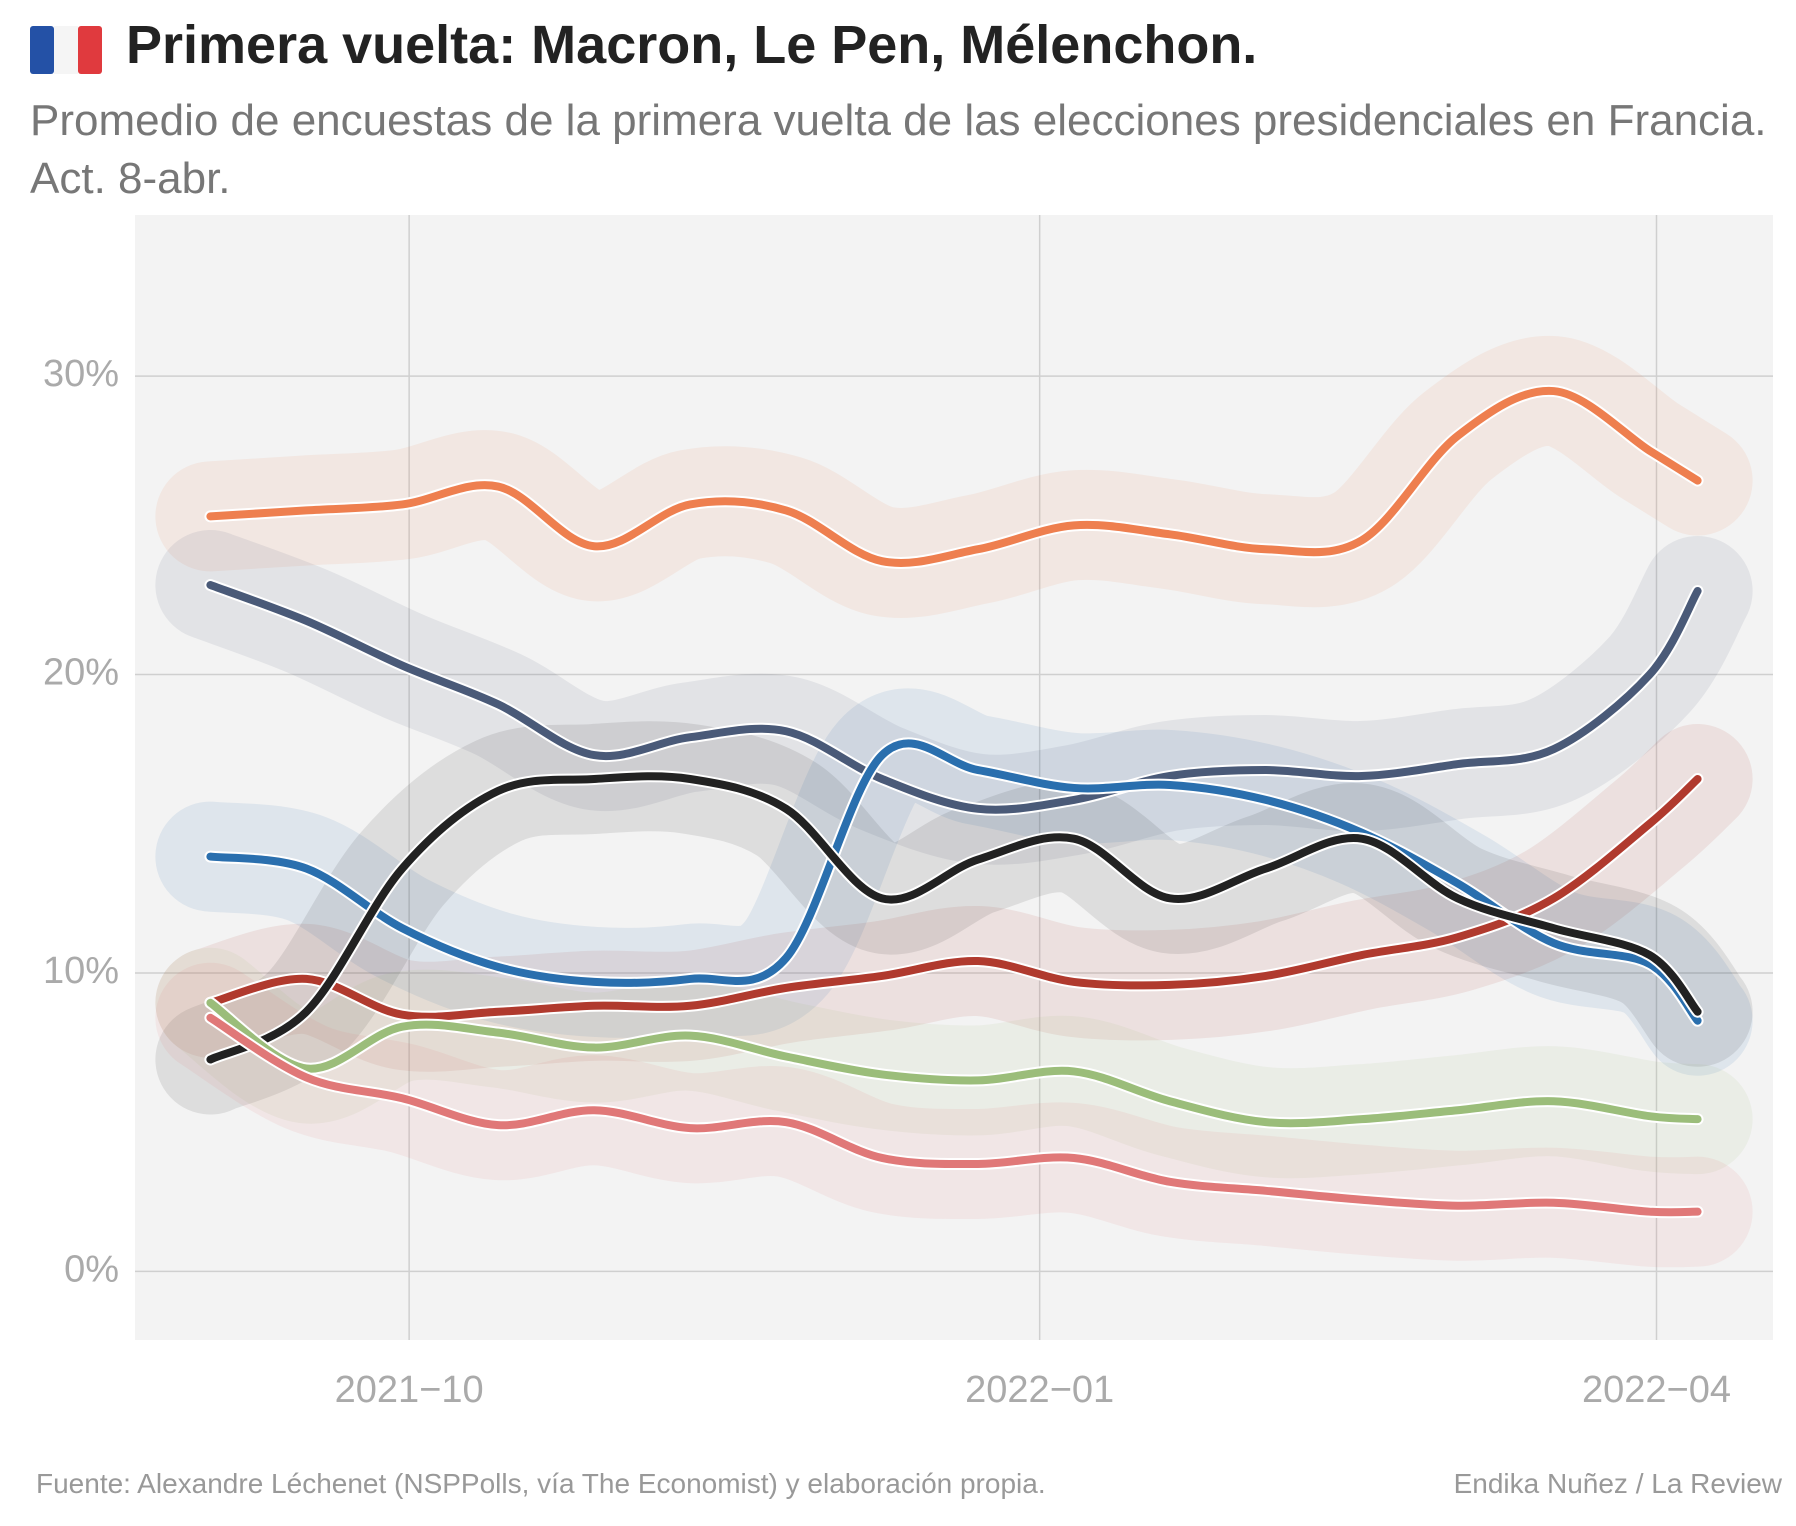  I want to click on y-tick-label: 30%, so click(81, 374).